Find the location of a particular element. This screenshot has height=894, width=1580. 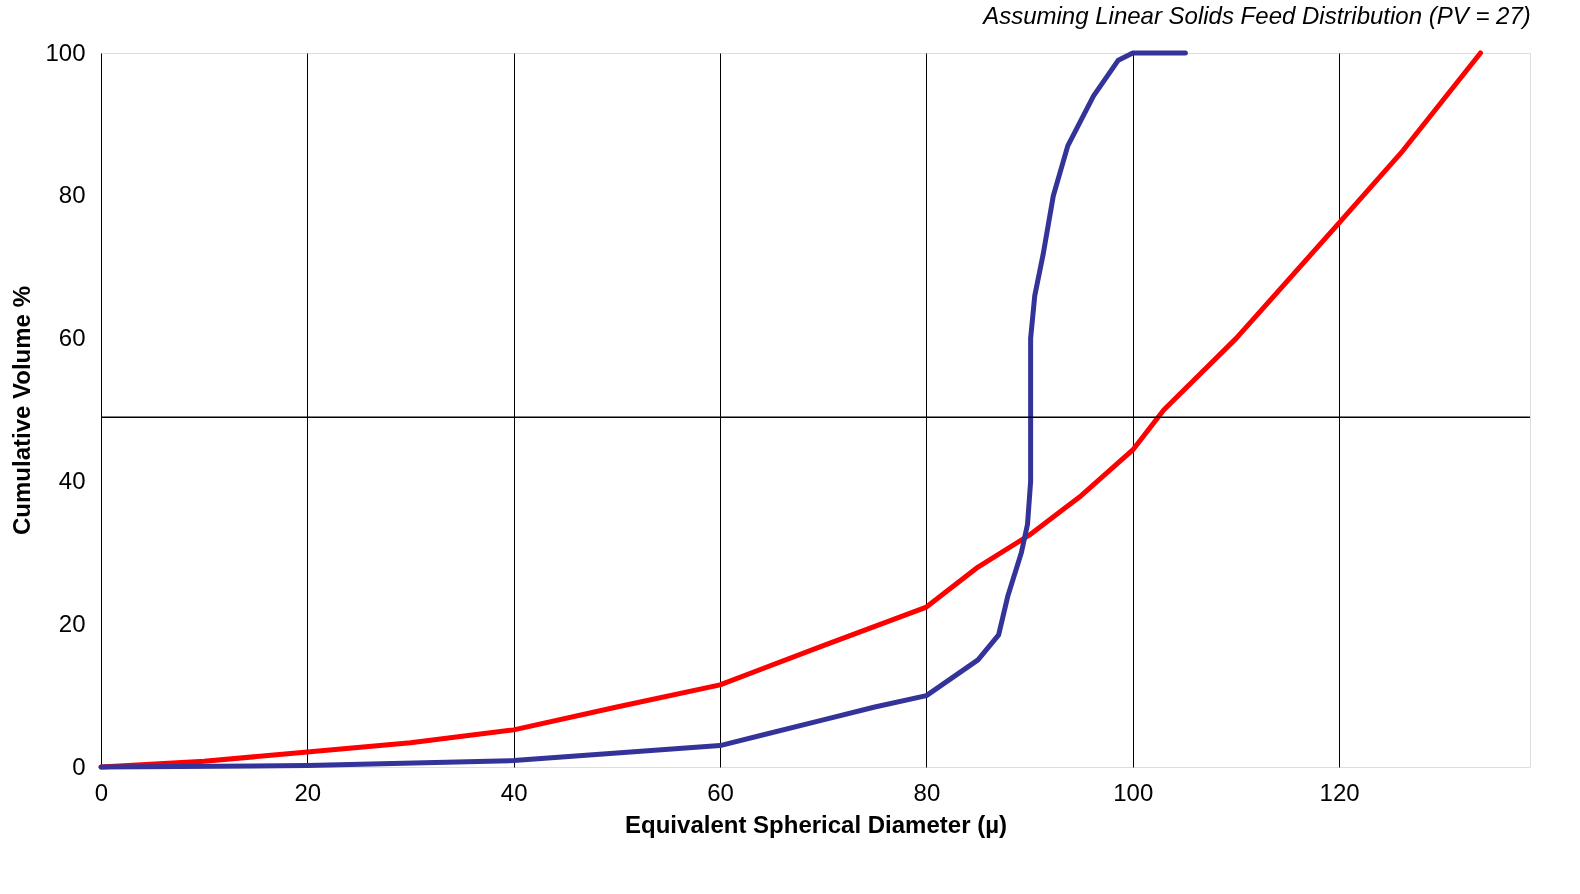

x-tick-label: 120 is located at coordinates (1339, 792).